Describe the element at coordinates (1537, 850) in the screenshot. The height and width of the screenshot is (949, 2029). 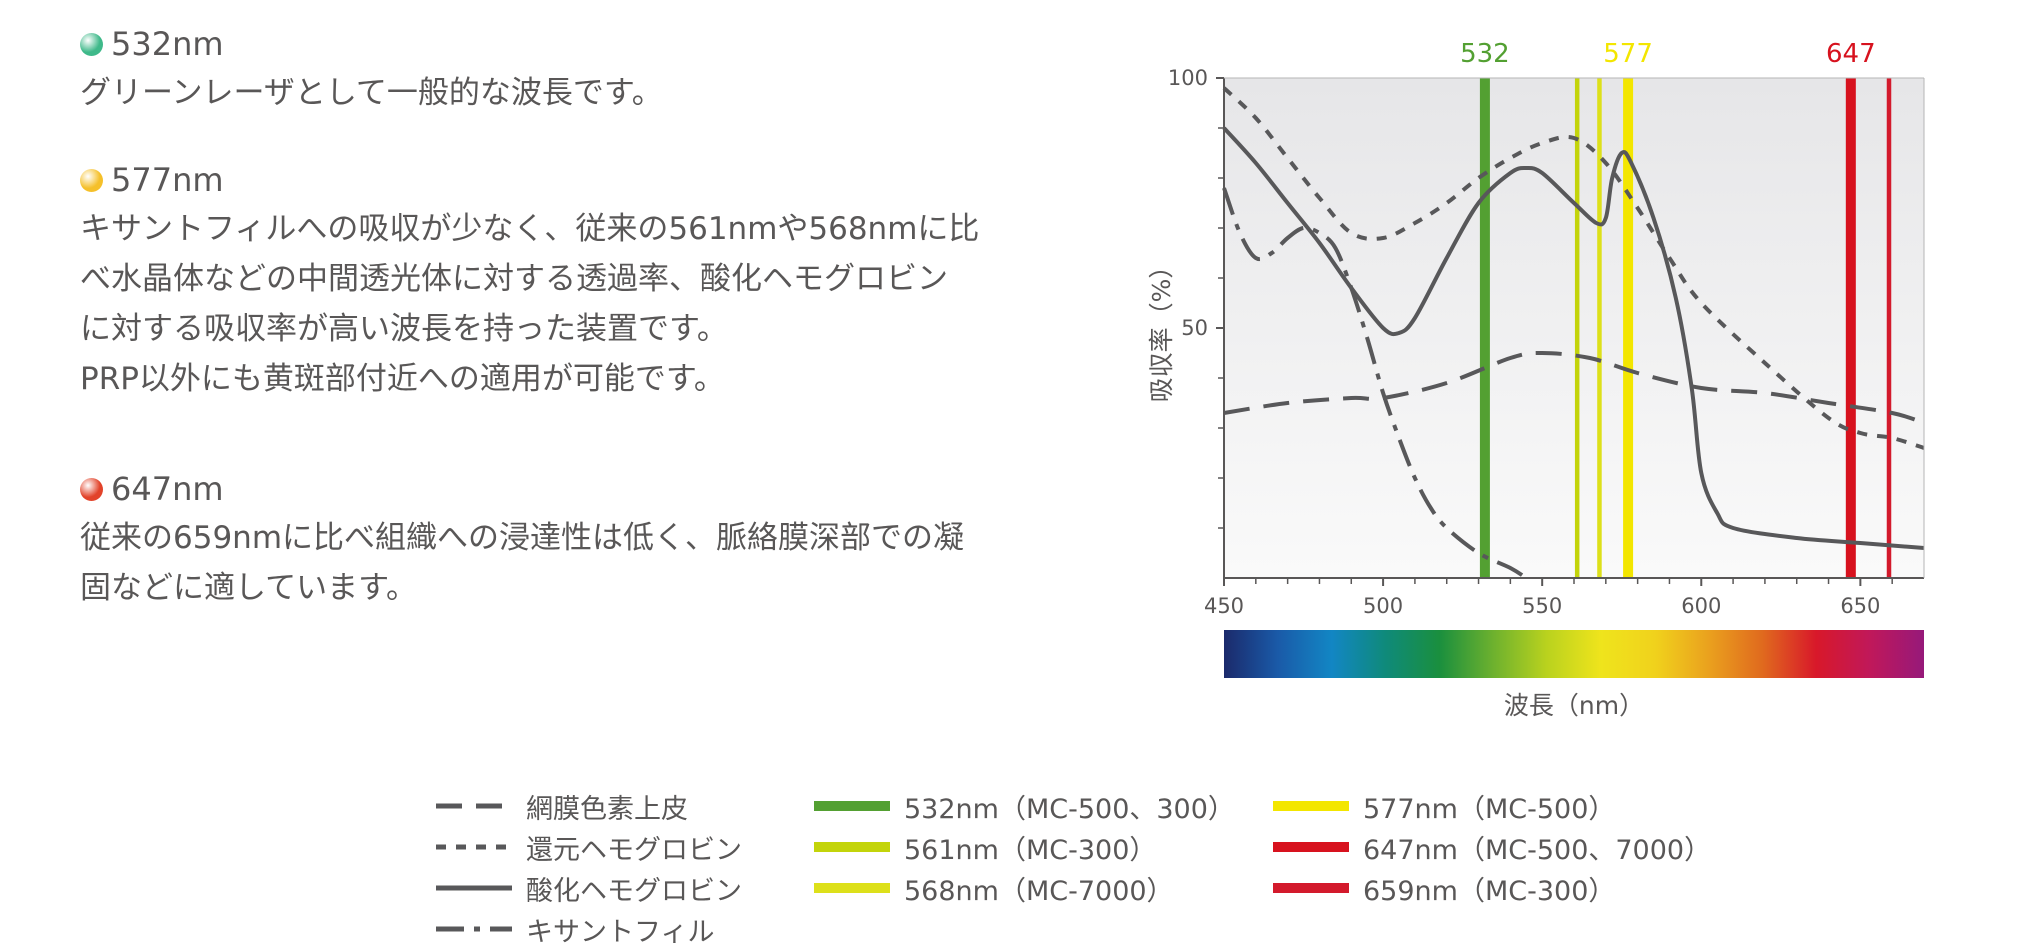
I see `legend-label: 647nm（MC-500、7000）` at that location.